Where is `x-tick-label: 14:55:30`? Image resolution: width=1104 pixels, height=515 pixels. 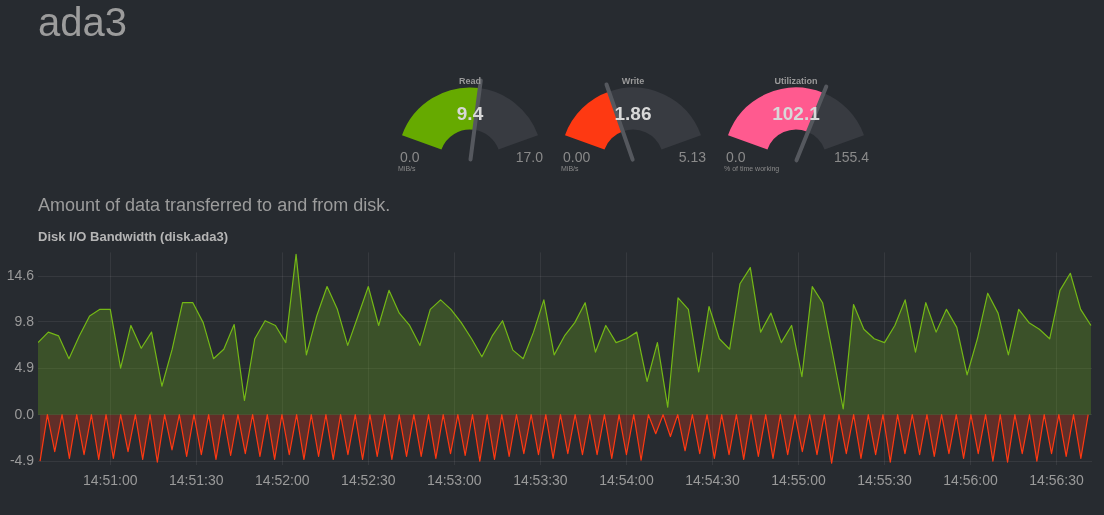 x-tick-label: 14:55:30 is located at coordinates (884, 480).